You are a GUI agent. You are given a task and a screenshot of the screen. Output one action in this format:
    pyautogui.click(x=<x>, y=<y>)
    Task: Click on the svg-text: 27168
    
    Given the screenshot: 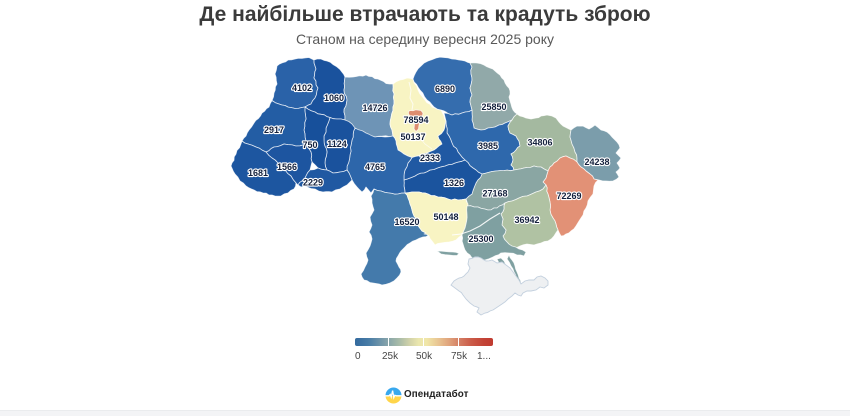 What is the action you would take?
    pyautogui.click(x=494, y=194)
    